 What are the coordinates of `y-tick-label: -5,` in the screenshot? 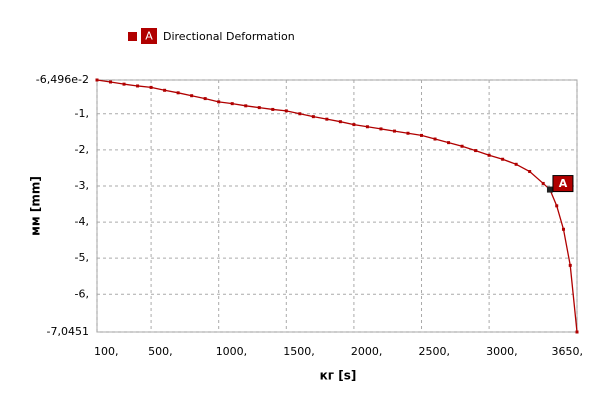 It's located at (82, 257).